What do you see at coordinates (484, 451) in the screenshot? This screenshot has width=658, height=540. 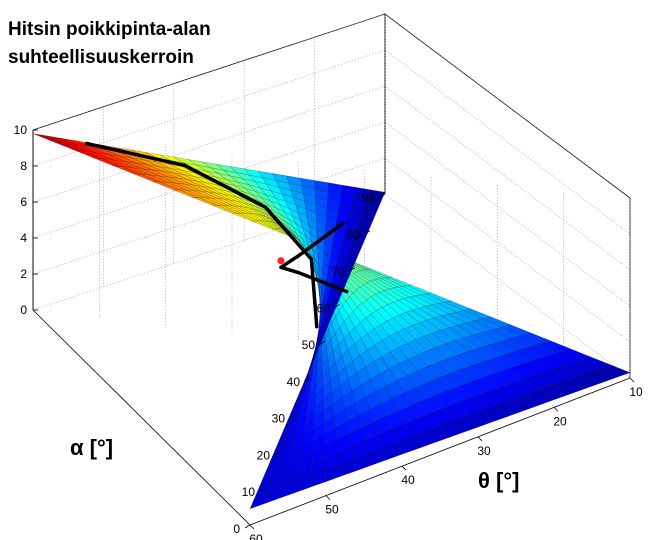 I see `x-tick-label: 30` at bounding box center [484, 451].